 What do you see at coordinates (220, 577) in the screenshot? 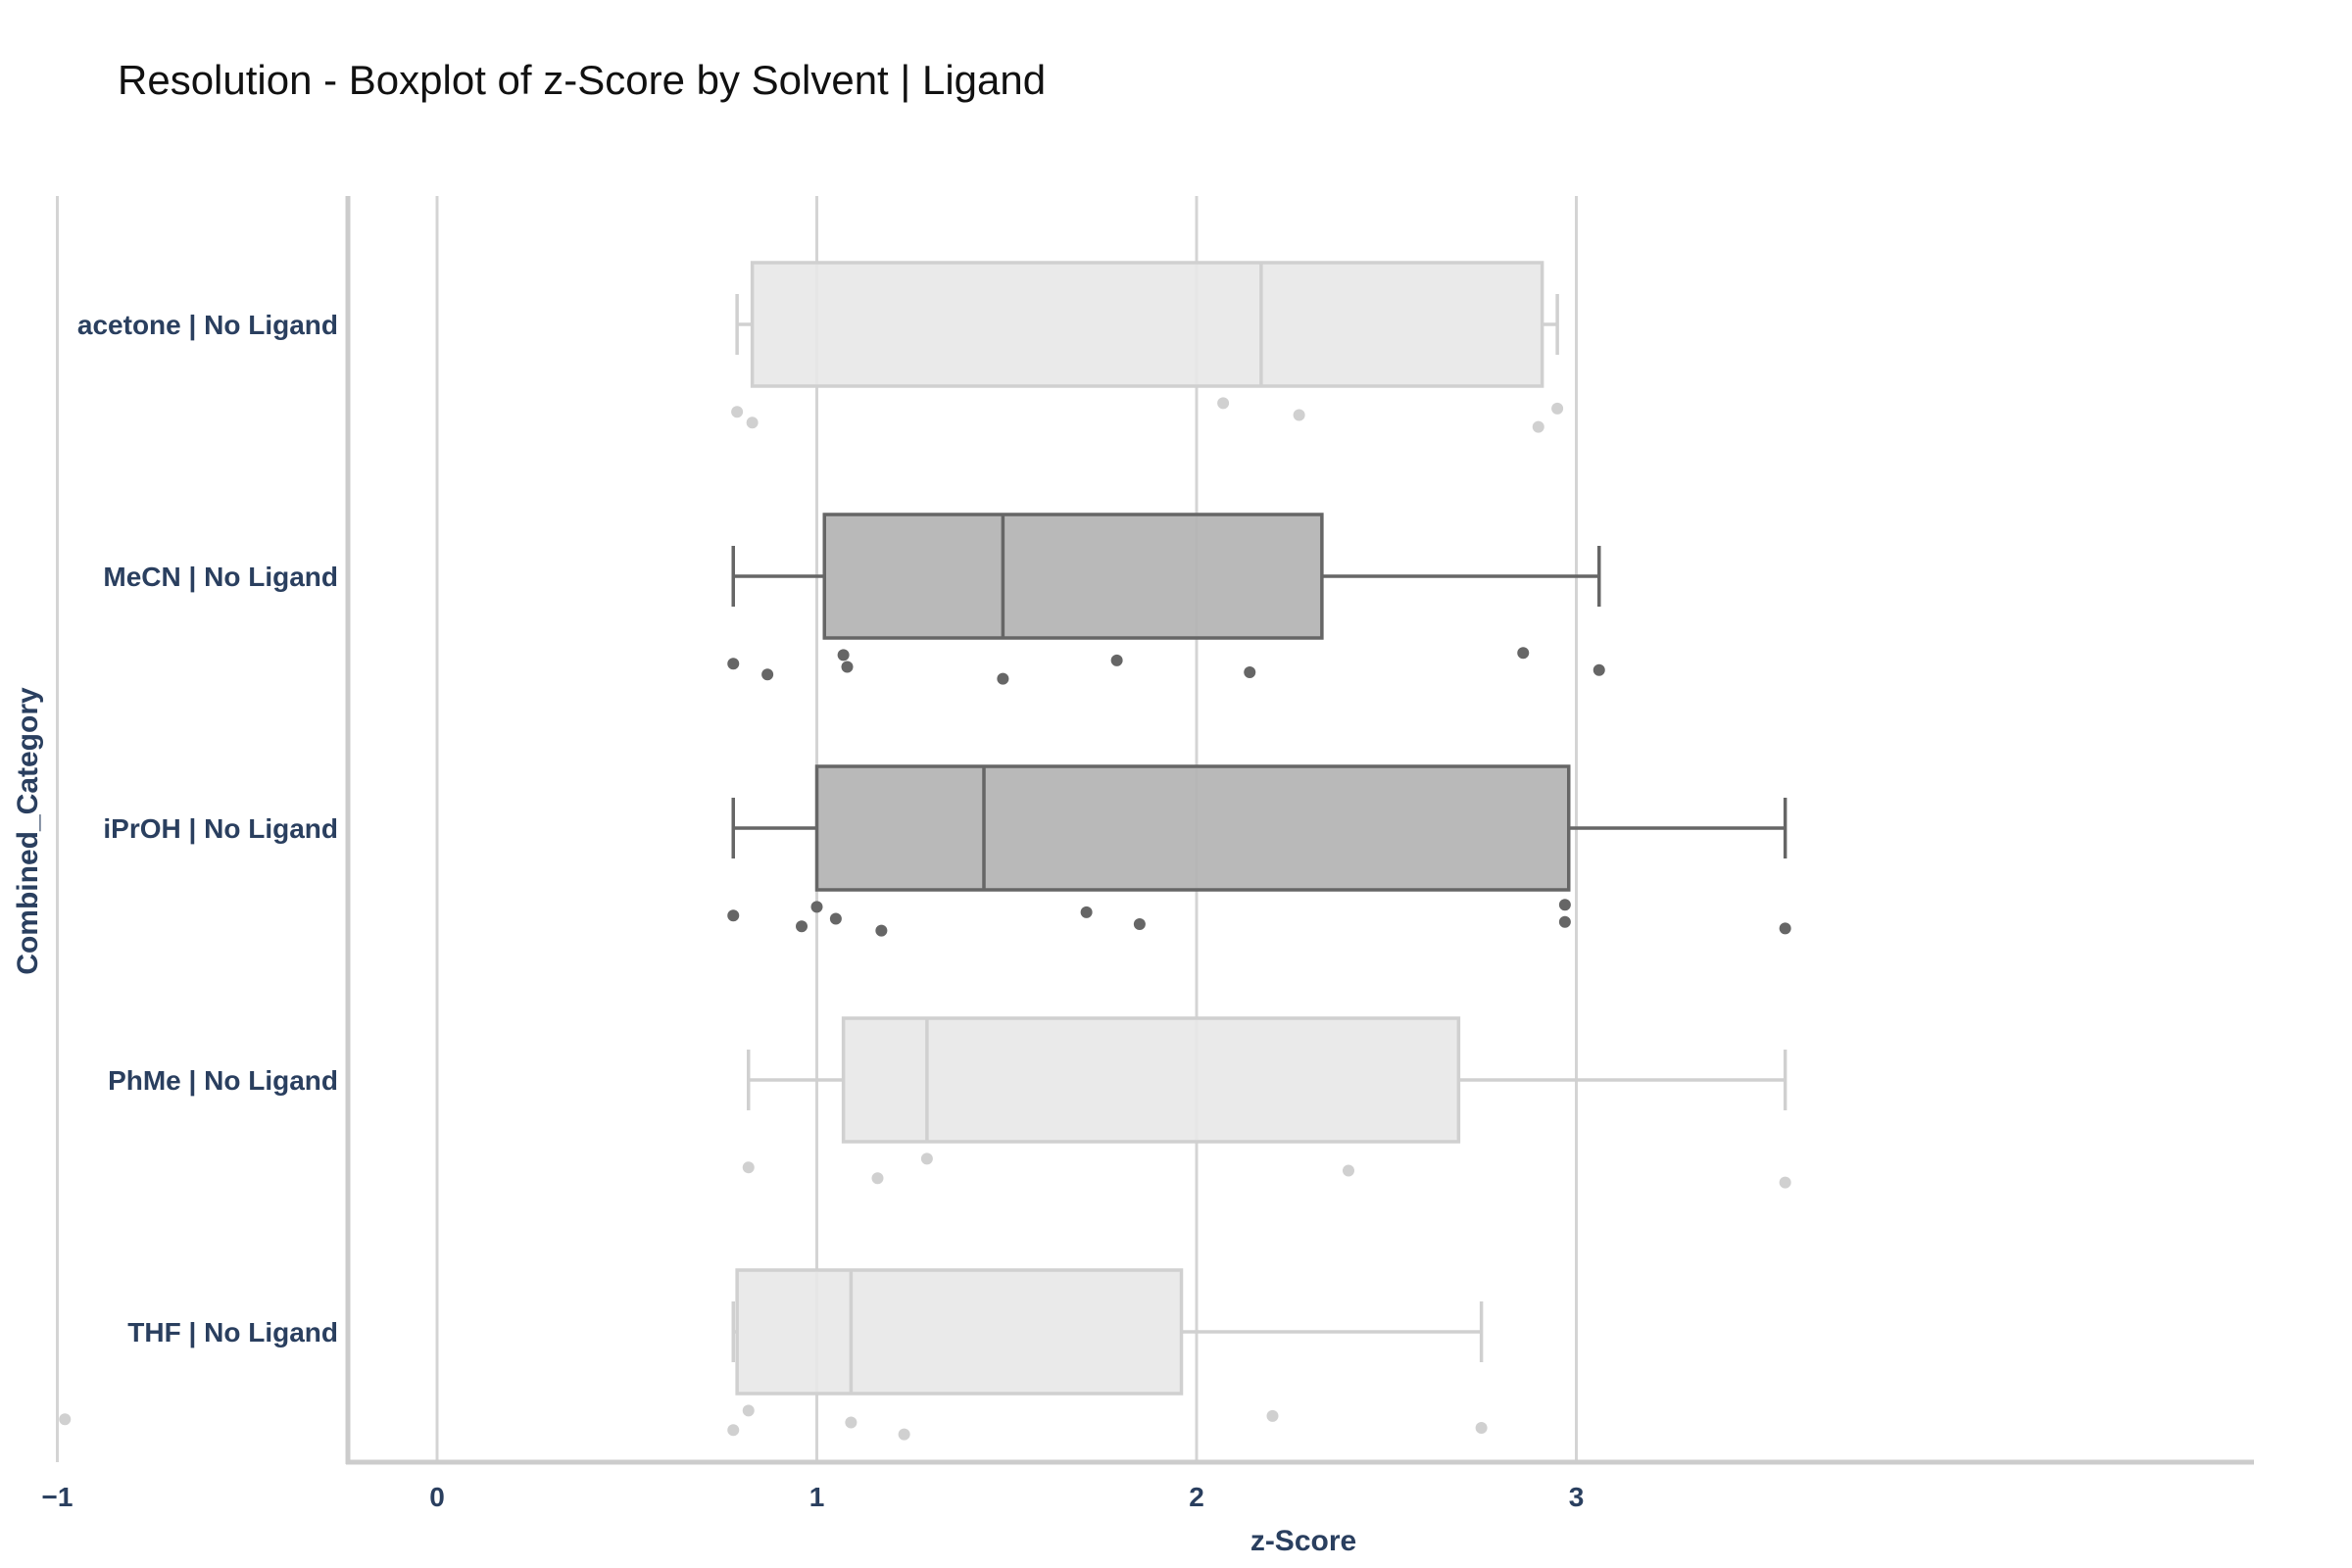
I see `y-tick-label: MeCN | No Ligand` at bounding box center [220, 577].